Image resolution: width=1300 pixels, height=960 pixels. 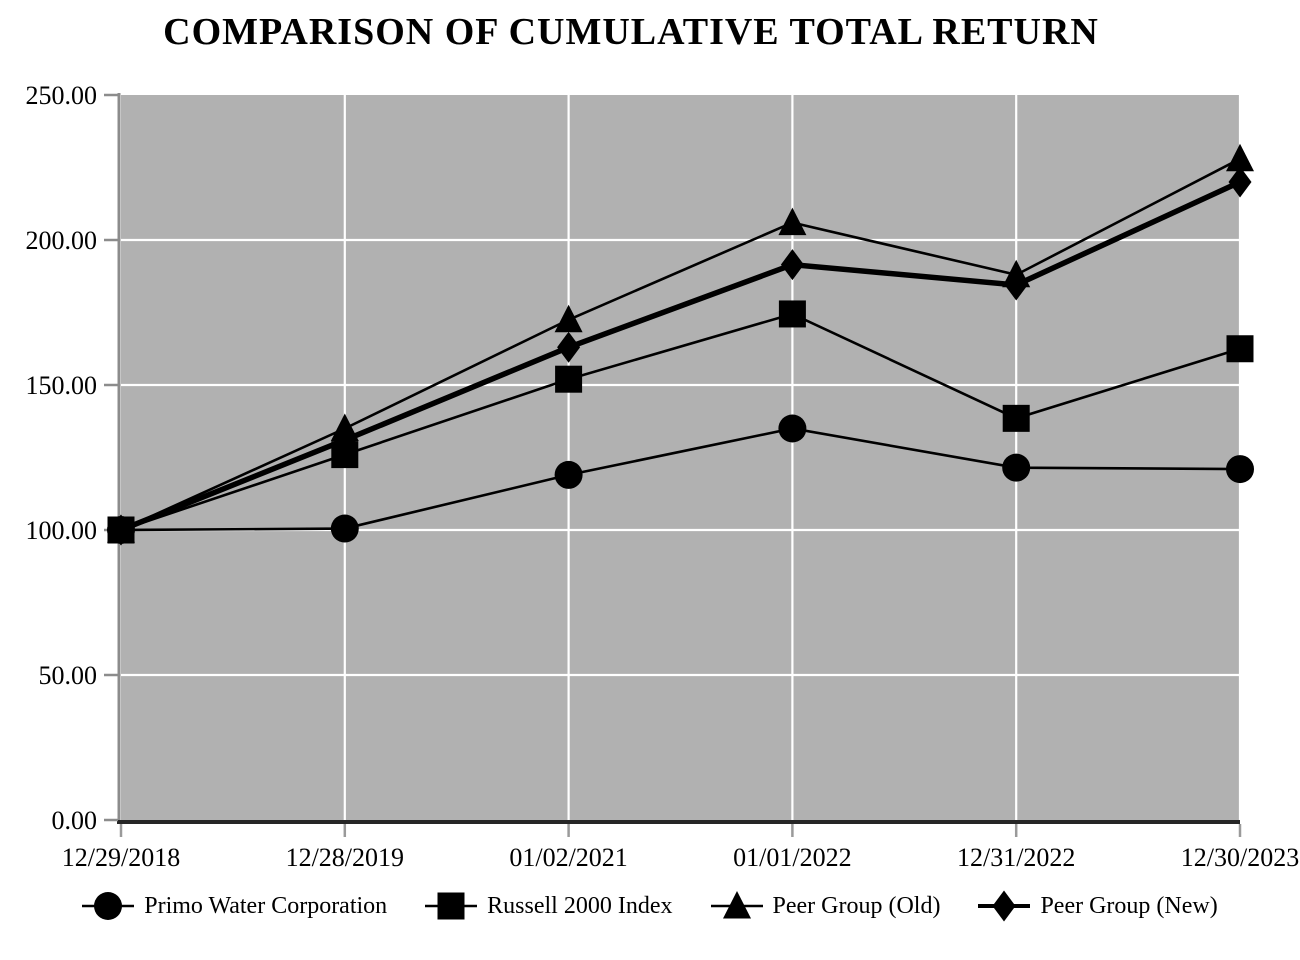 What do you see at coordinates (1016, 857) in the screenshot?
I see `x-tick-label: 12/31/2022` at bounding box center [1016, 857].